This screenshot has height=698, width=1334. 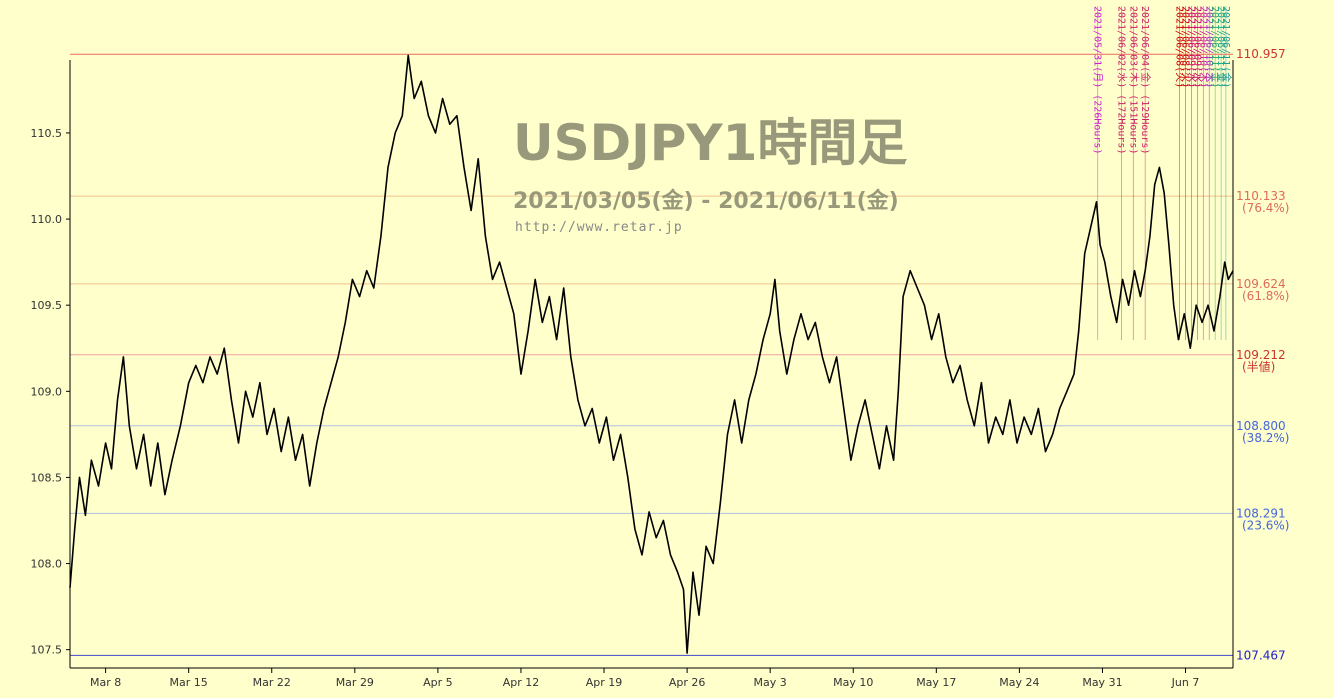 What do you see at coordinates (710, 143) in the screenshot?
I see `chart-title: USDJPY1時間足` at bounding box center [710, 143].